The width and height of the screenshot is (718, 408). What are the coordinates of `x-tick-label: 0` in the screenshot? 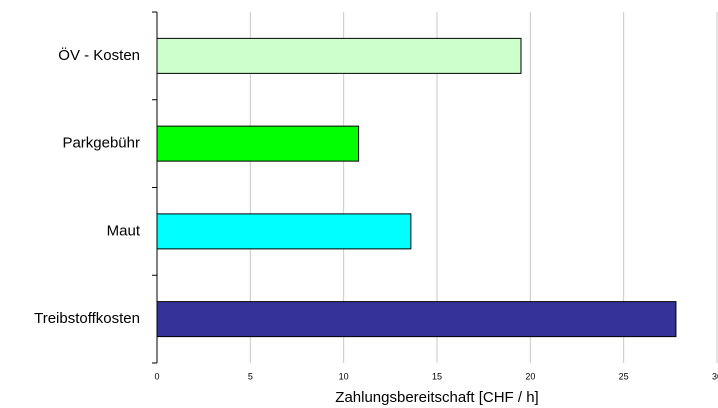 It's located at (156, 376).